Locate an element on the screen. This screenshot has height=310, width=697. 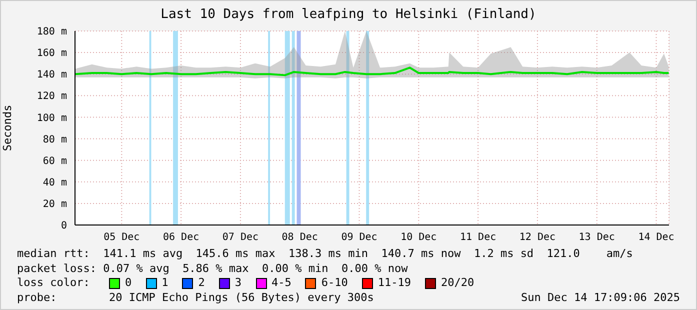
y-tick-label: 20 m is located at coordinates (54, 204).